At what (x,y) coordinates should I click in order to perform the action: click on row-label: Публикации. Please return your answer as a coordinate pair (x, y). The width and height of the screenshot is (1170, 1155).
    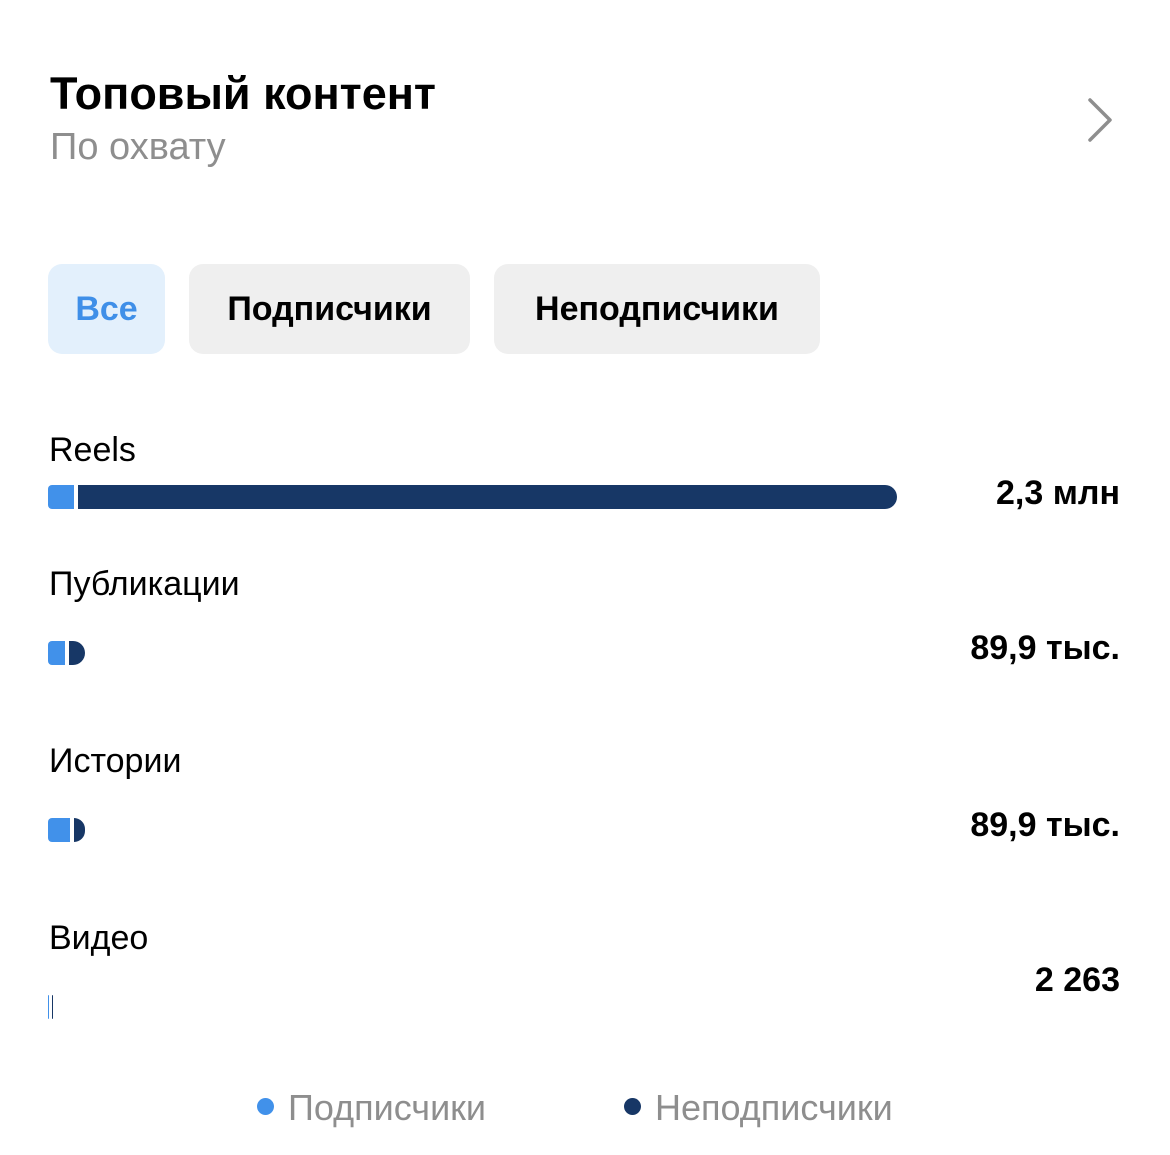
    Looking at the image, I should click on (144, 584).